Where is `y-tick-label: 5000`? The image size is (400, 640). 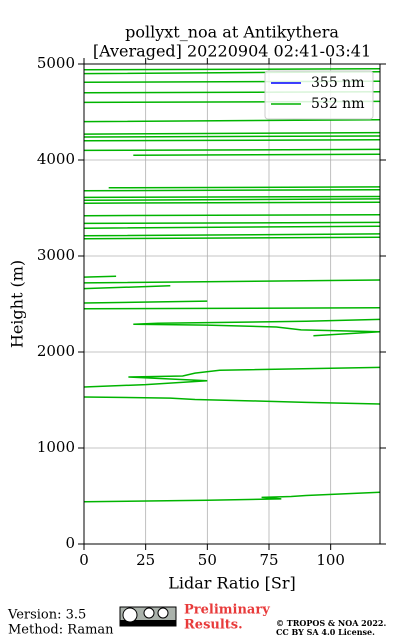
y-tick-label: 5000 is located at coordinates (56, 63).